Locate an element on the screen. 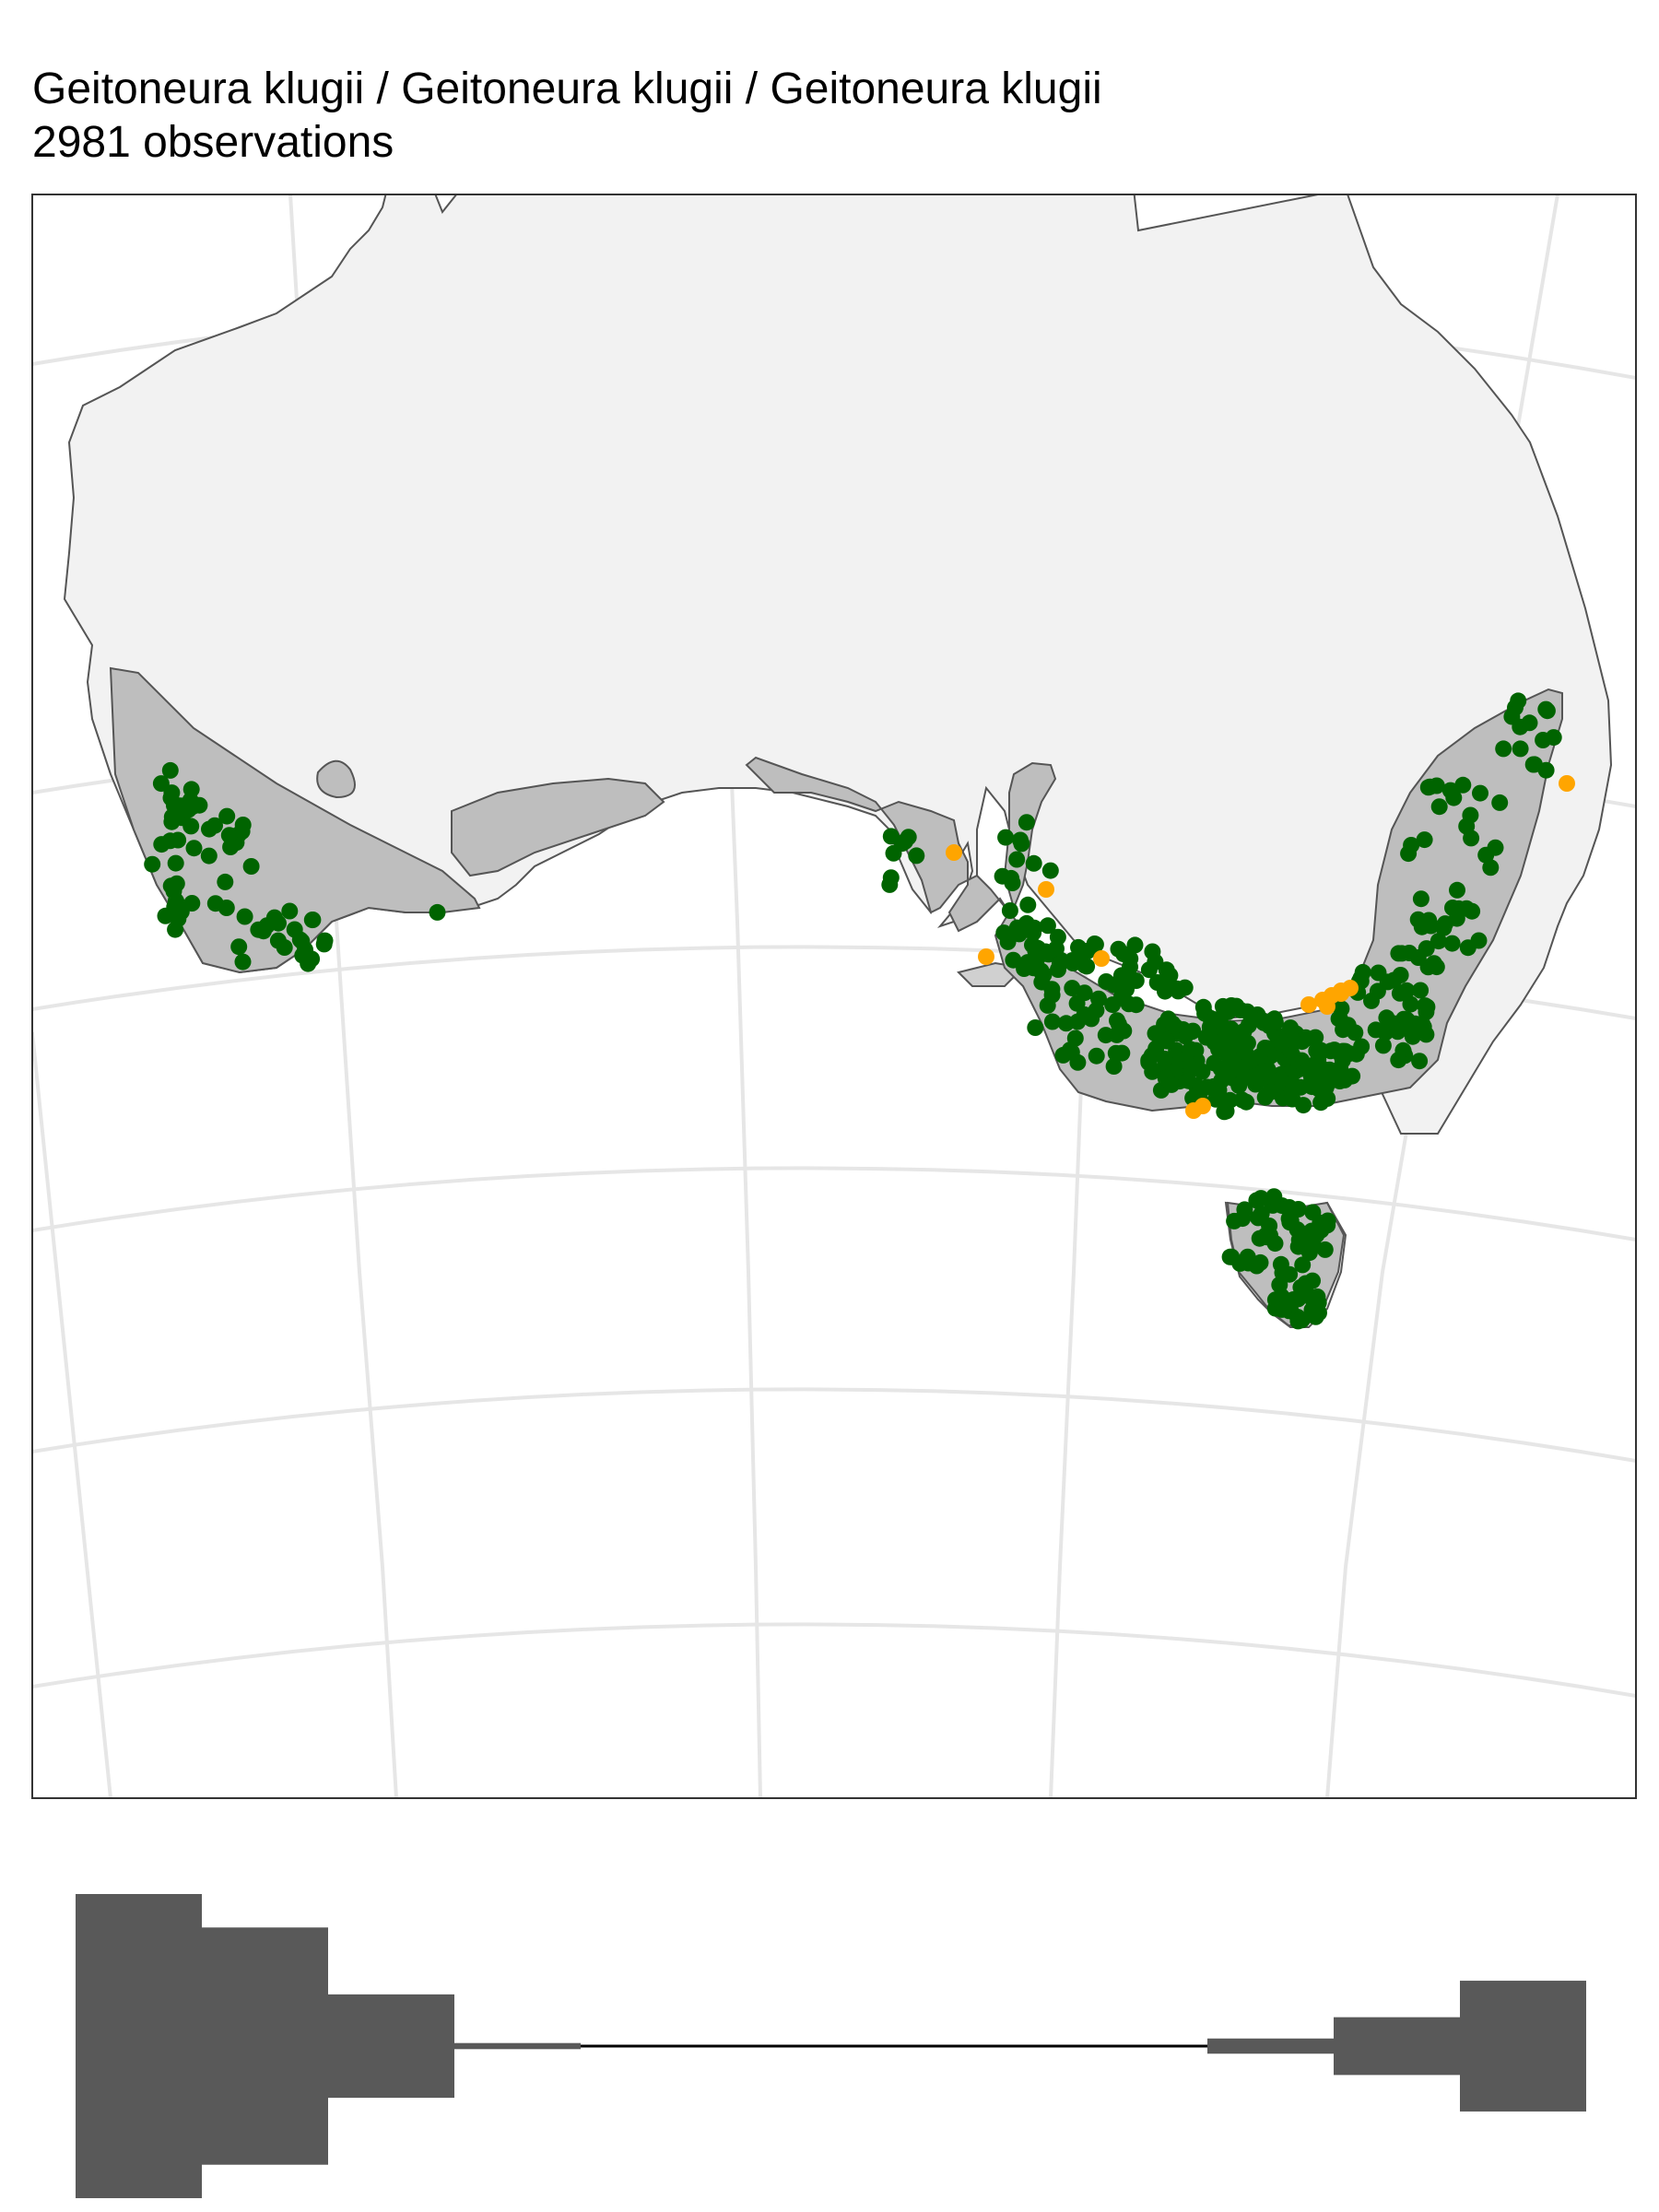  graticule-meridian is located at coordinates (72, 1414).